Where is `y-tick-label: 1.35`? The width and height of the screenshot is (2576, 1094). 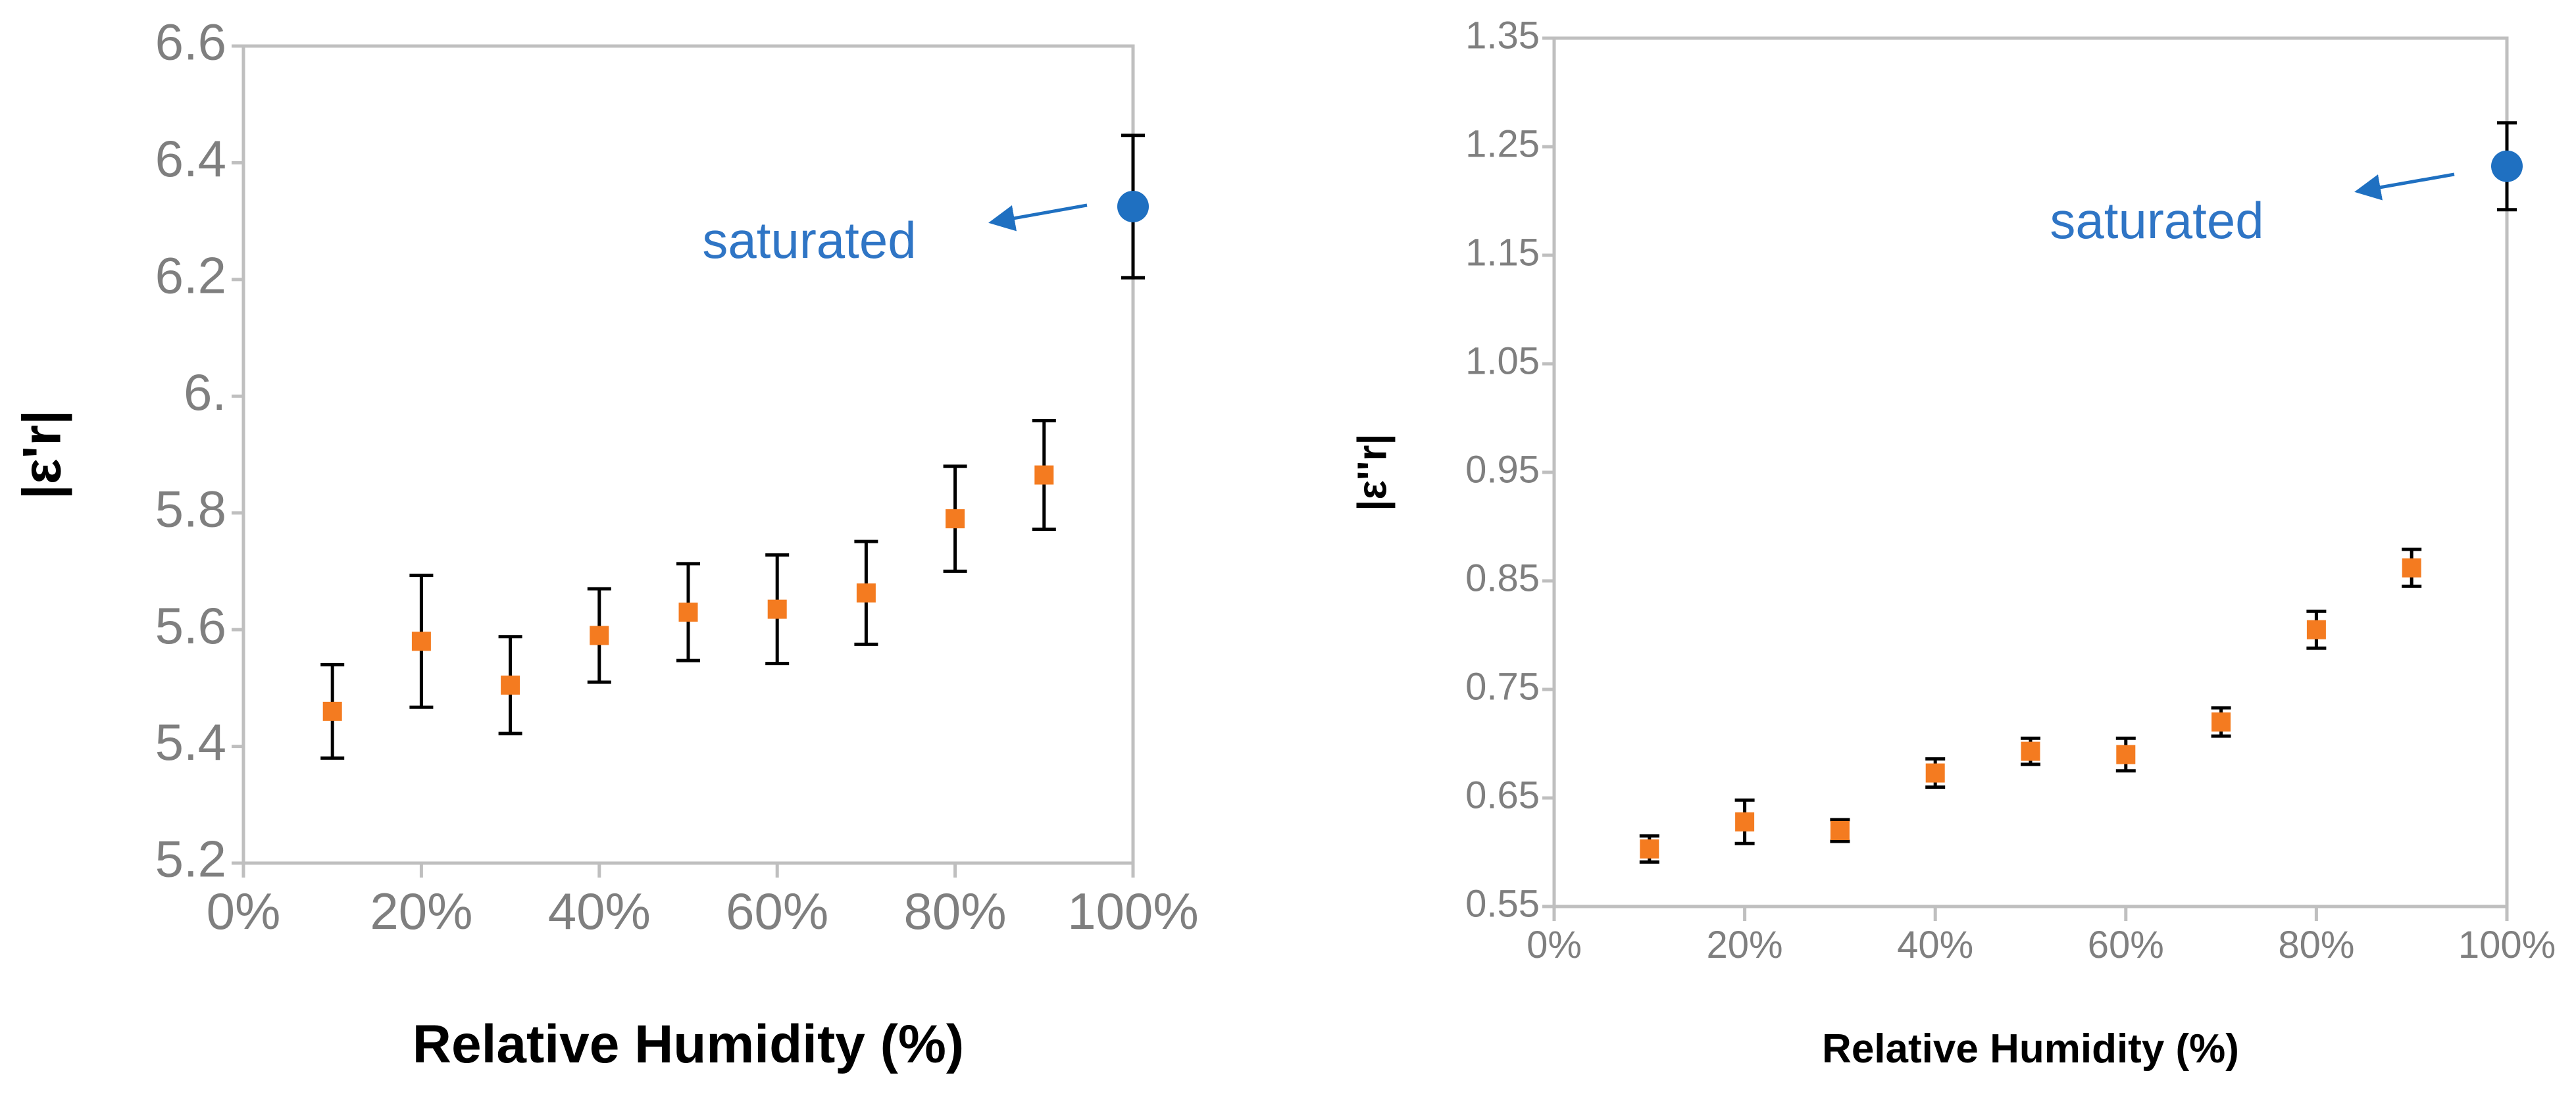
y-tick-label: 1.35 is located at coordinates (1502, 35).